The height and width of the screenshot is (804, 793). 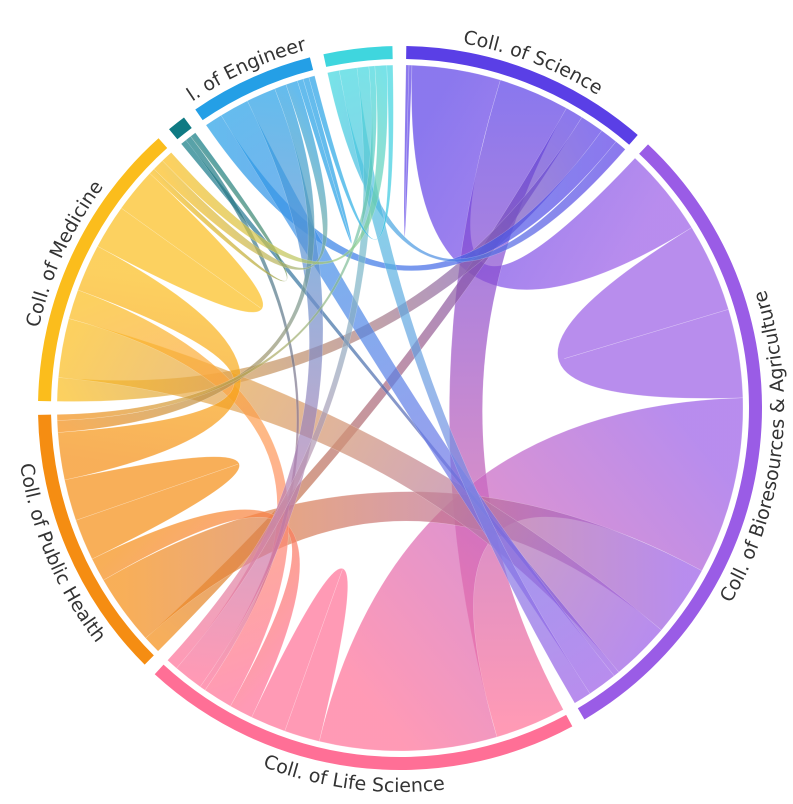 I want to click on group-label: Coll. of Engineering, so click(x=154, y=53).